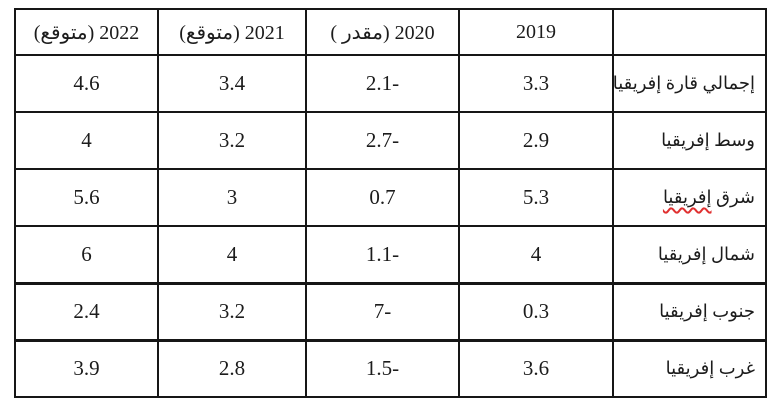 The image size is (768, 413). I want to click on table-row-total-africa: إجمالي قارة إفريقيا 3.3 -2.1 3.4 4.6, so click(390, 83).